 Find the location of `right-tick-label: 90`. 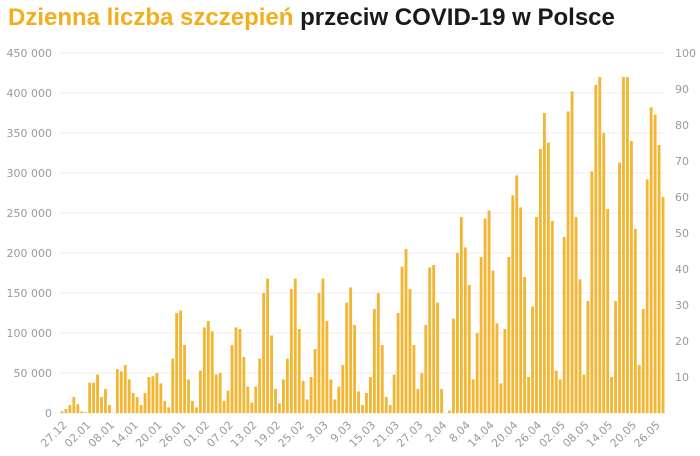

right-tick-label: 90 is located at coordinates (682, 89).